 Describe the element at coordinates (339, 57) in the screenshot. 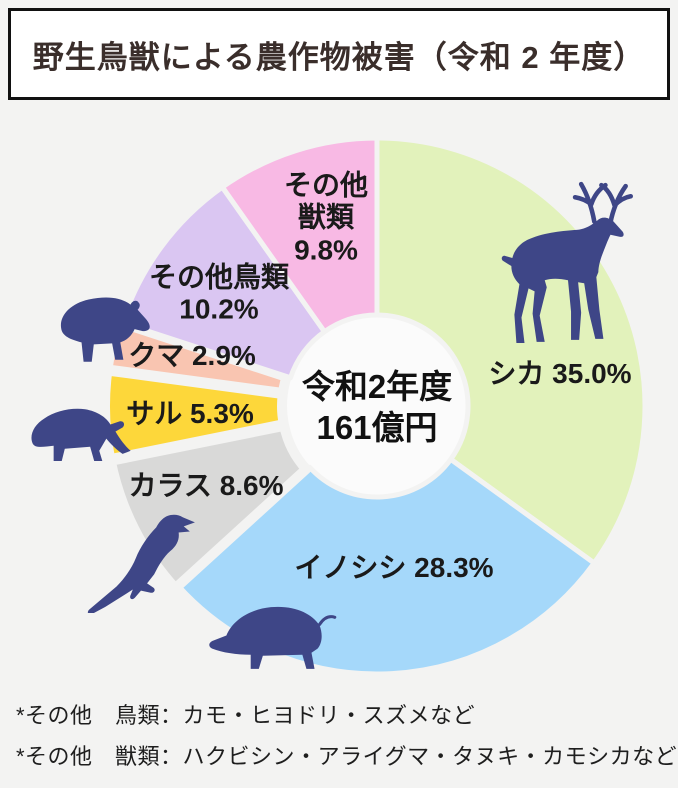

I see `page-title: 野生鳥獣による農作物被害（令和 2 年度）` at that location.